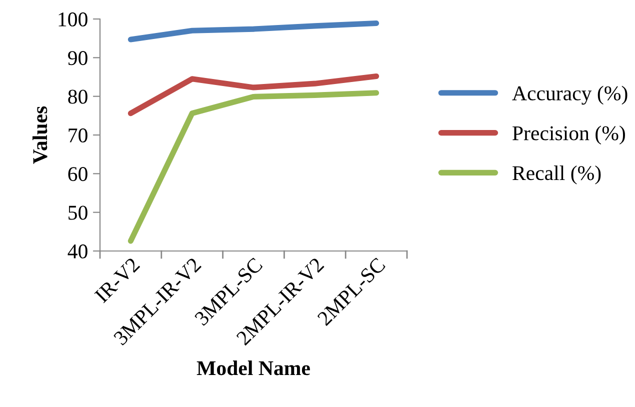  I want to click on y-tick-label: 40, so click(78, 251).